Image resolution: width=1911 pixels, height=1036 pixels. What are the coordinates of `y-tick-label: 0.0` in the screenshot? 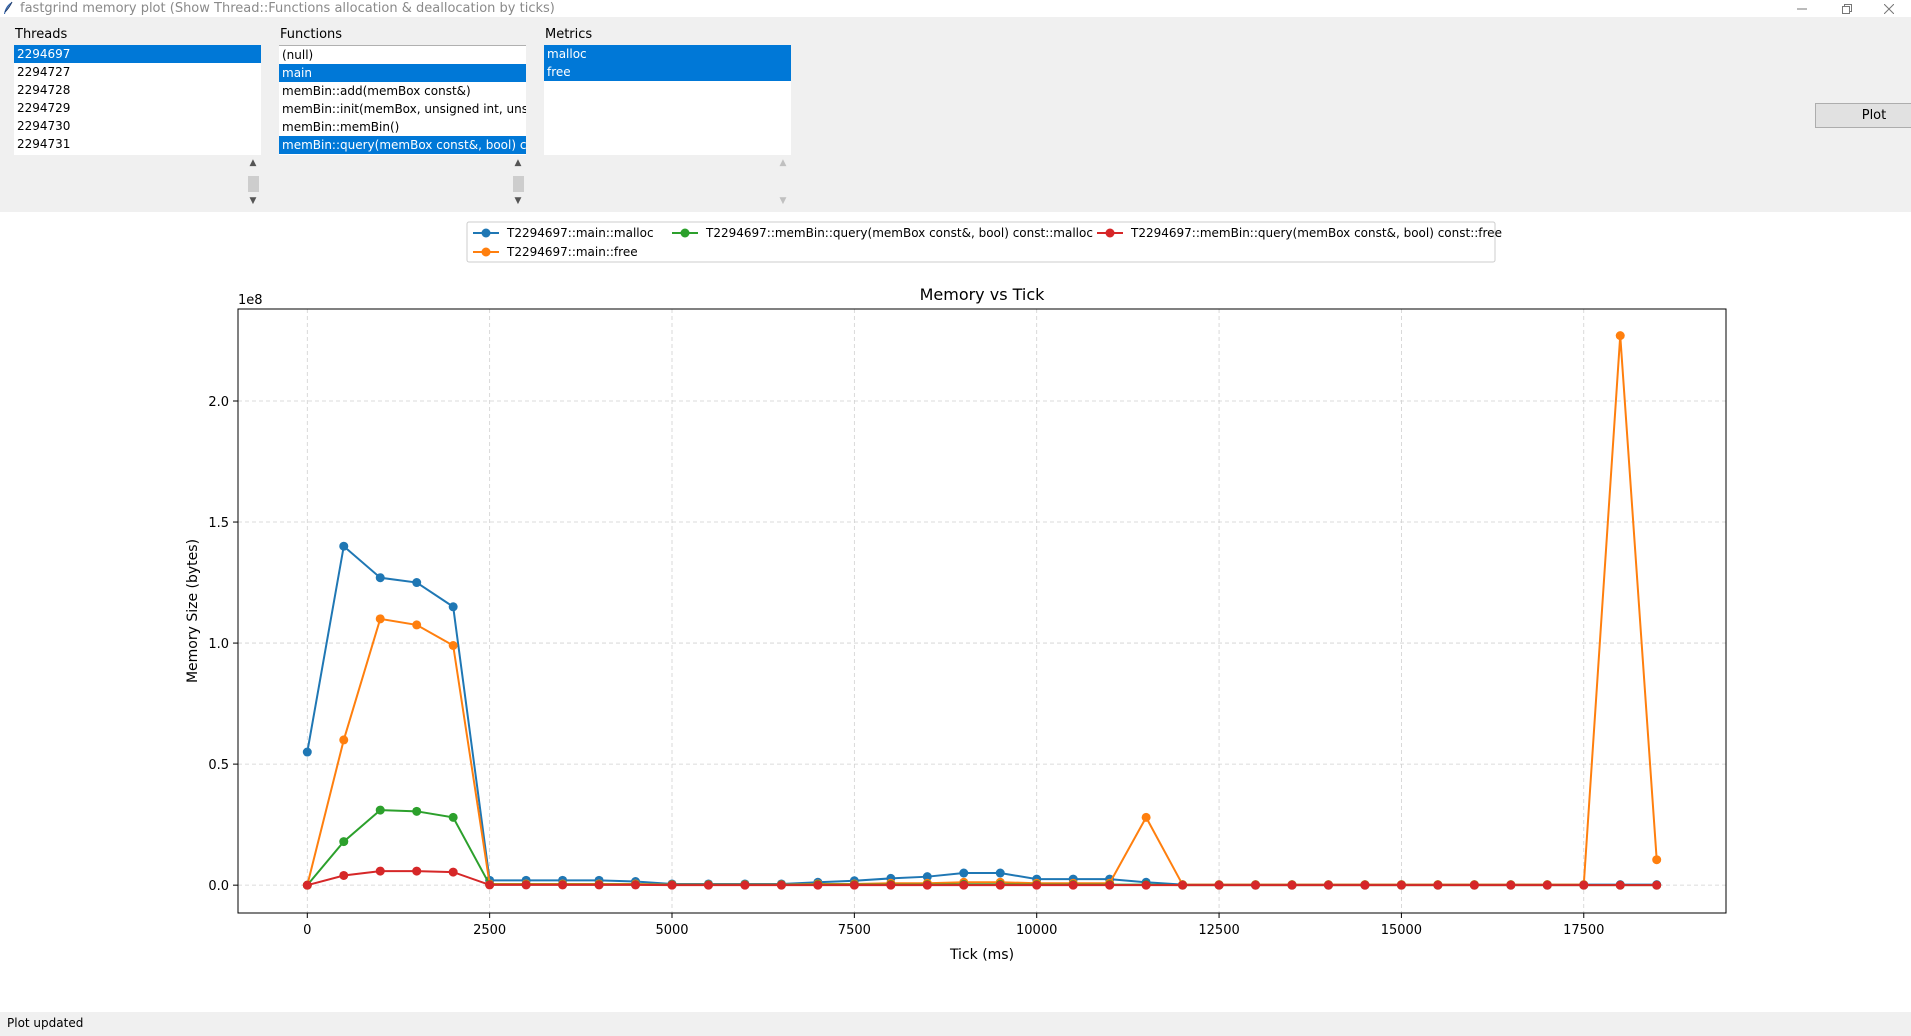 It's located at (218, 886).